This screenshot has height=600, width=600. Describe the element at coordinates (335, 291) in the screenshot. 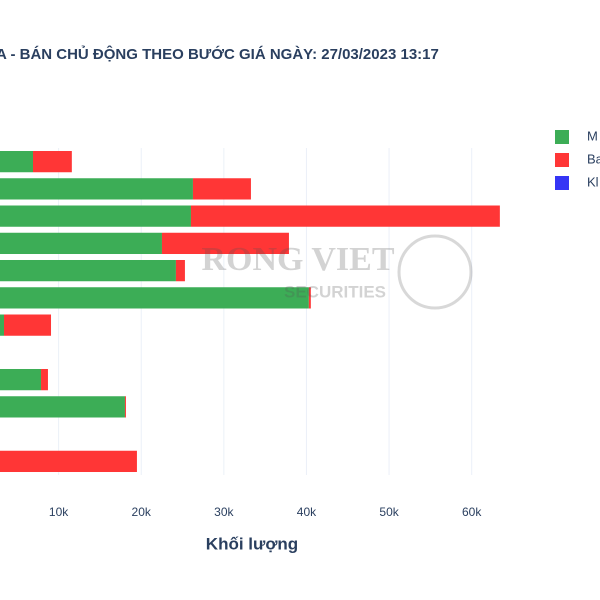

I see `watermark-subtext: SECURITIES` at that location.